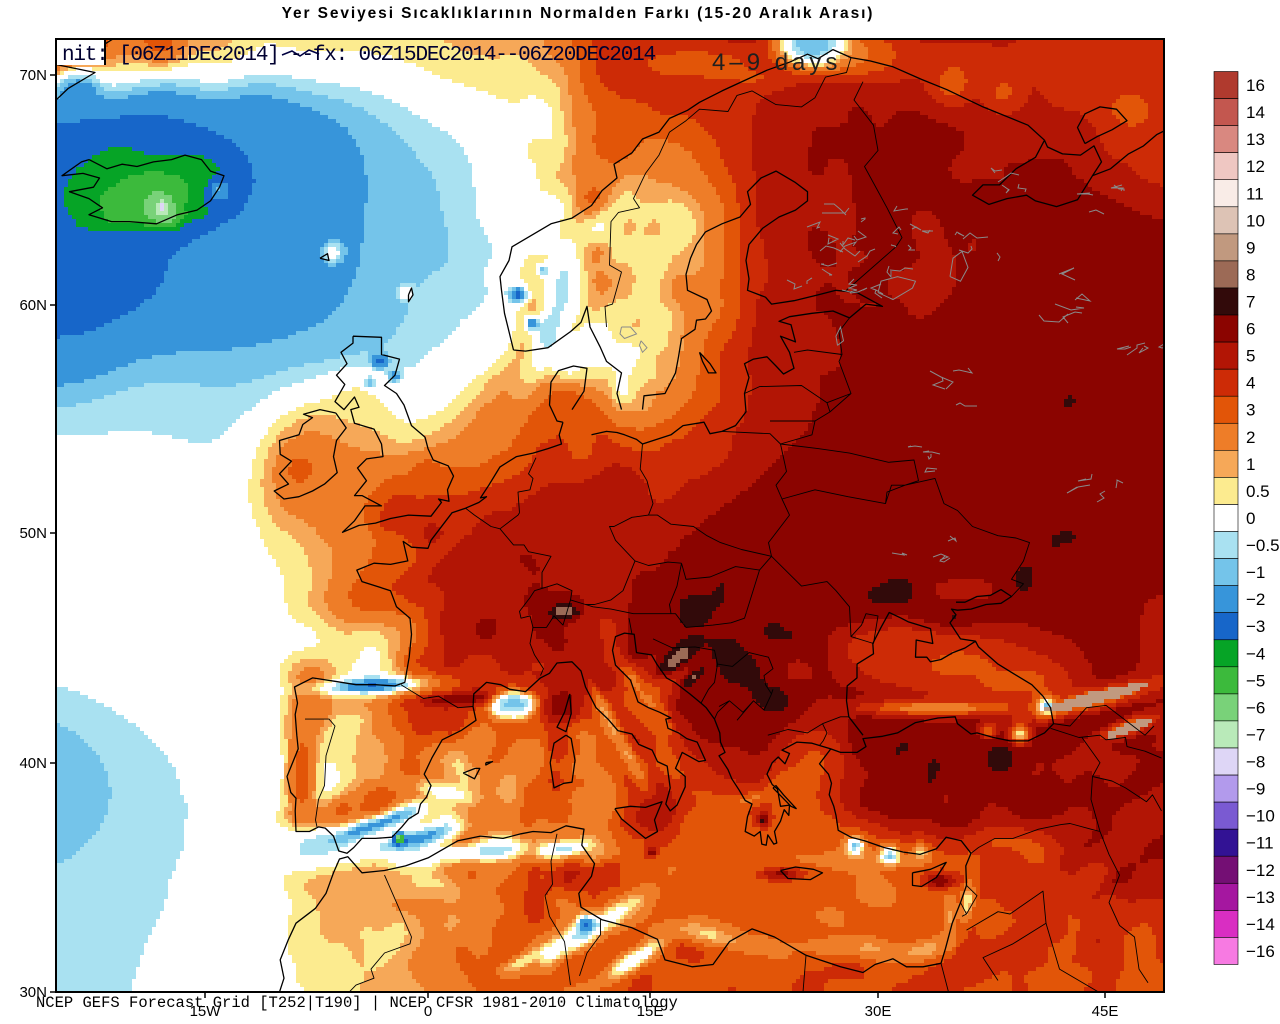 The image size is (1280, 1024). What do you see at coordinates (1255, 112) in the screenshot?
I see `svg-text: 14` at bounding box center [1255, 112].